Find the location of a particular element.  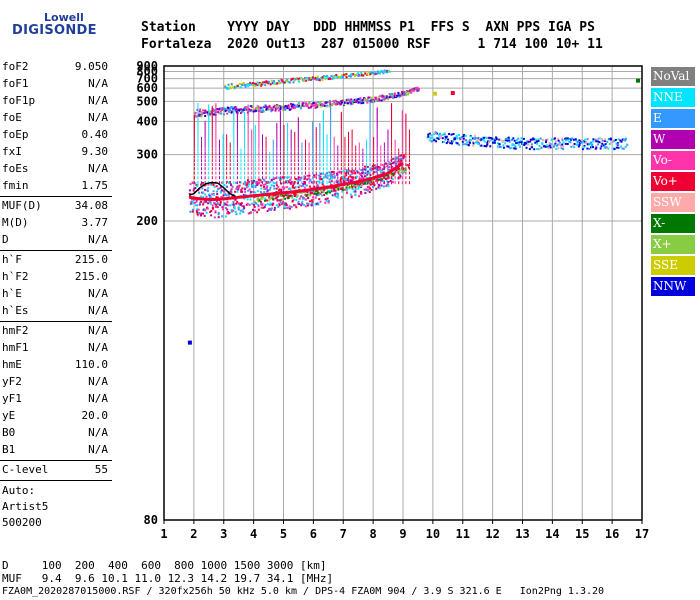

param-name: foF2 is located at coordinates (15, 66).